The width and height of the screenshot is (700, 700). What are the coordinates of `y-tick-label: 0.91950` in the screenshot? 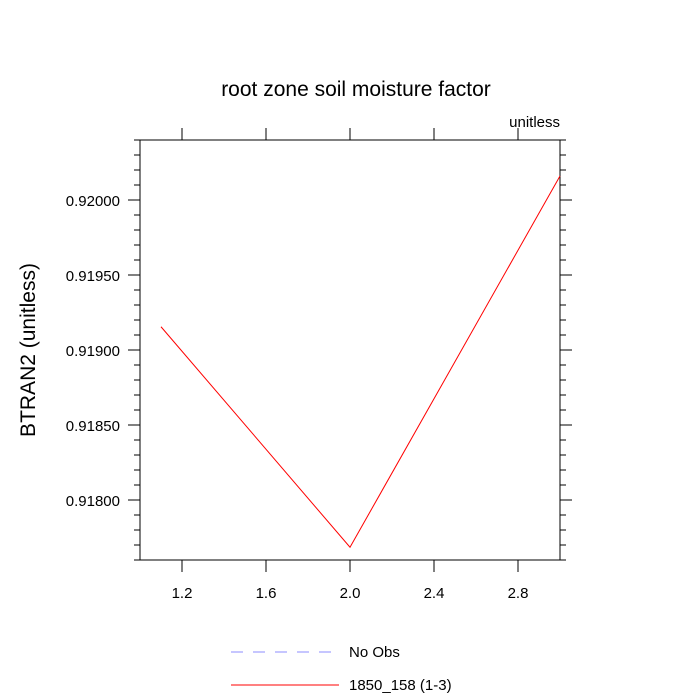 It's located at (93, 276).